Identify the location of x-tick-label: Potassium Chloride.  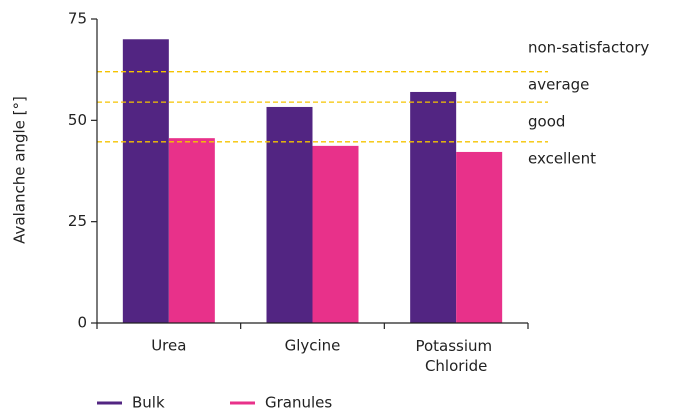
(455, 356).